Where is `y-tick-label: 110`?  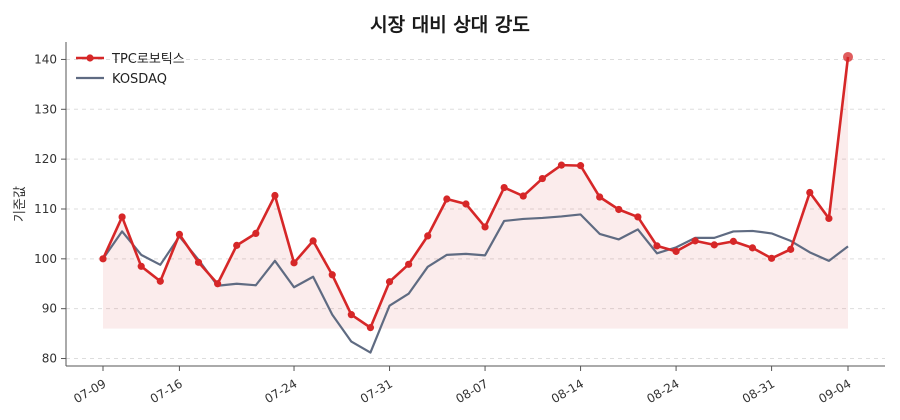 y-tick-label: 110 is located at coordinates (45, 209).